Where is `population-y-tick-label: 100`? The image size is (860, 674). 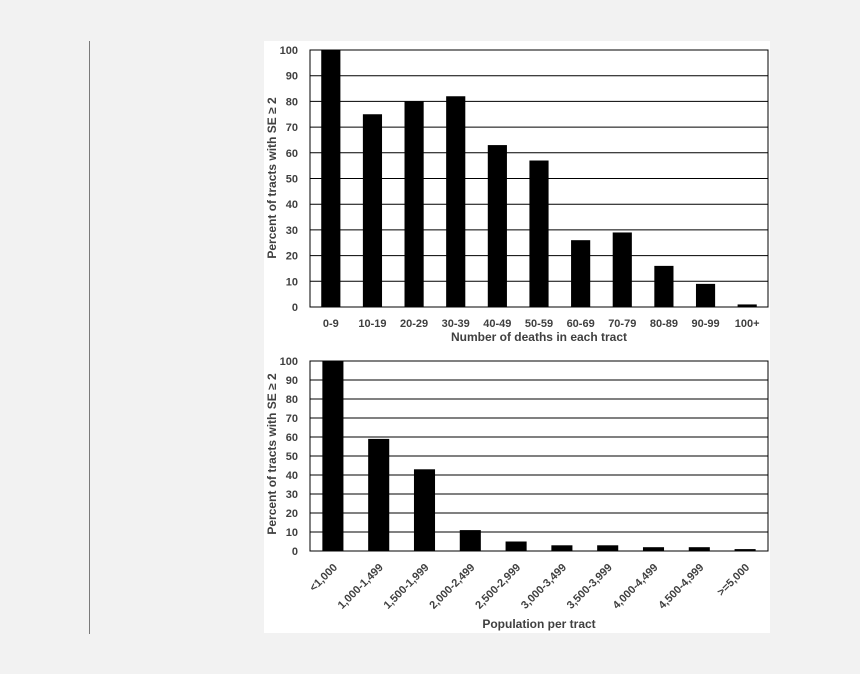 population-y-tick-label: 100 is located at coordinates (289, 362).